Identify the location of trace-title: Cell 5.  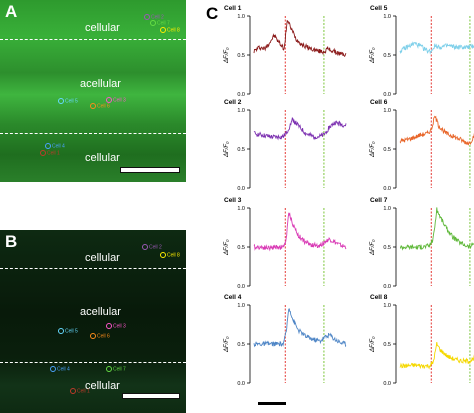
(379, 8).